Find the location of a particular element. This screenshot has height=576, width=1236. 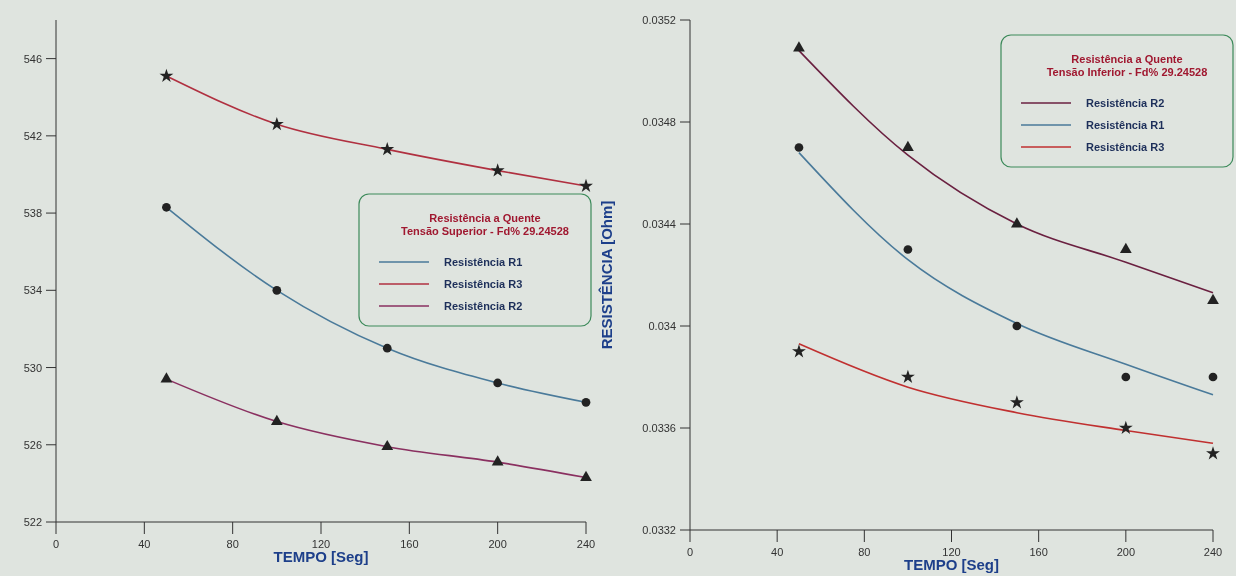

legend-title: Resistência a Quente Tensão Inferior - Fd% 29.24528 is located at coordinates (1127, 65).